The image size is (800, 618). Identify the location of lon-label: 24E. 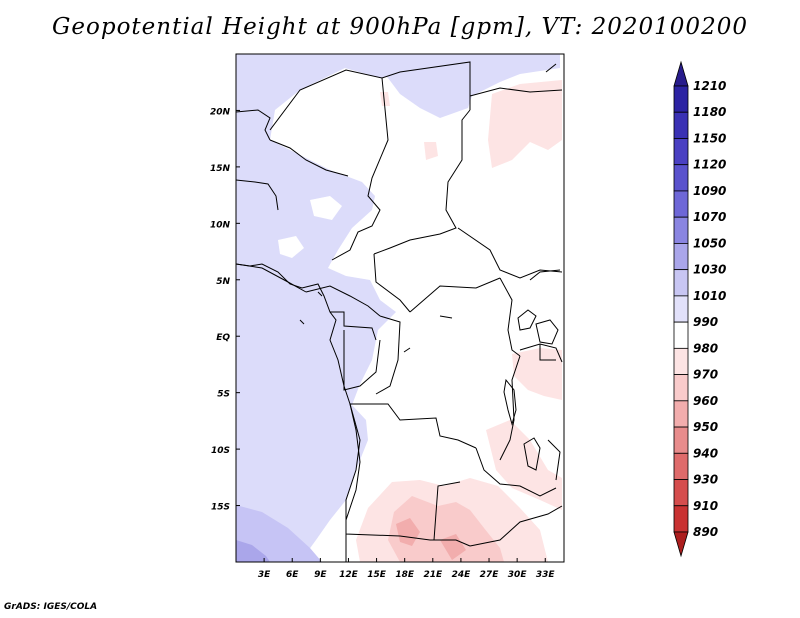
(462, 575).